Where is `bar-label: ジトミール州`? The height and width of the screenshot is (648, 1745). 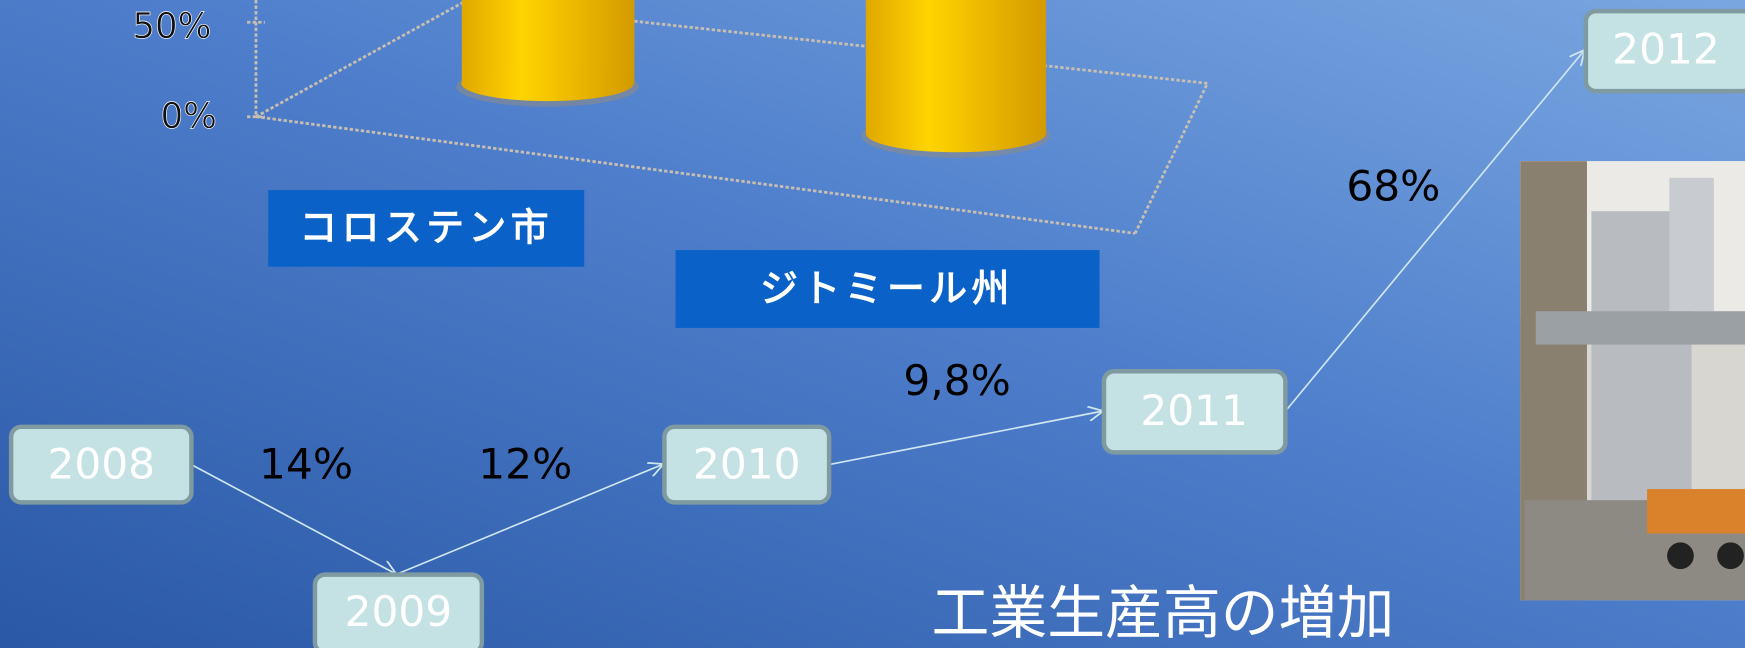 bar-label: ジトミール州 is located at coordinates (887, 289).